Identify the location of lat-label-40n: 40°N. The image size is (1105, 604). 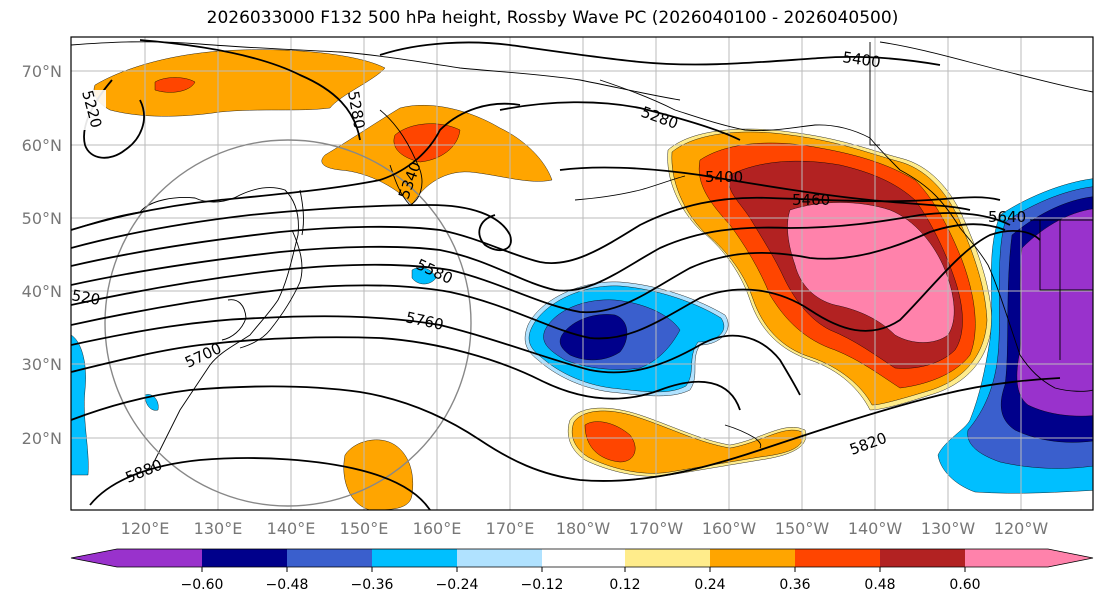
(42, 291).